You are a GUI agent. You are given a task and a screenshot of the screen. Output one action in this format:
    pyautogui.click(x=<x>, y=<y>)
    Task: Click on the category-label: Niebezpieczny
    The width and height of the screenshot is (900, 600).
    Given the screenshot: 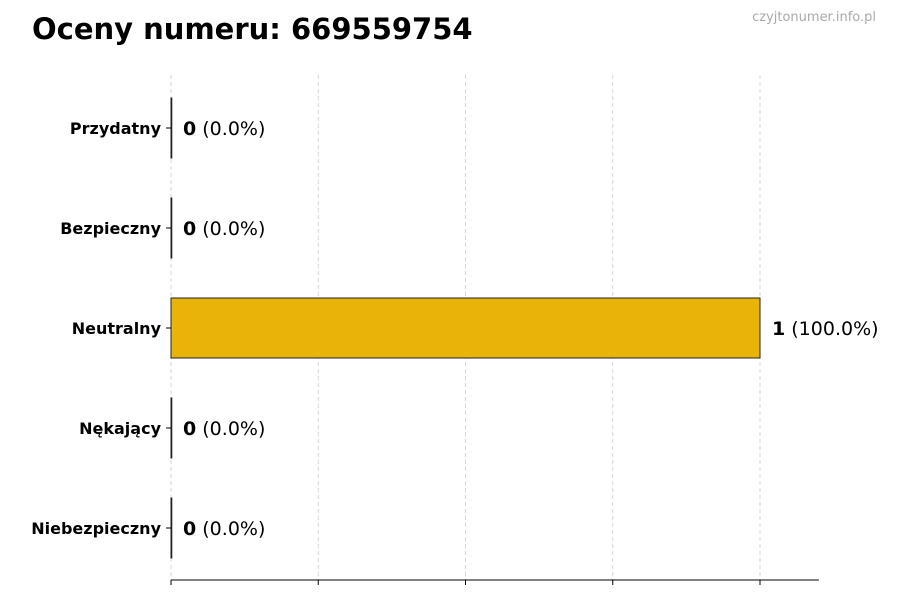 What is the action you would take?
    pyautogui.click(x=96, y=528)
    